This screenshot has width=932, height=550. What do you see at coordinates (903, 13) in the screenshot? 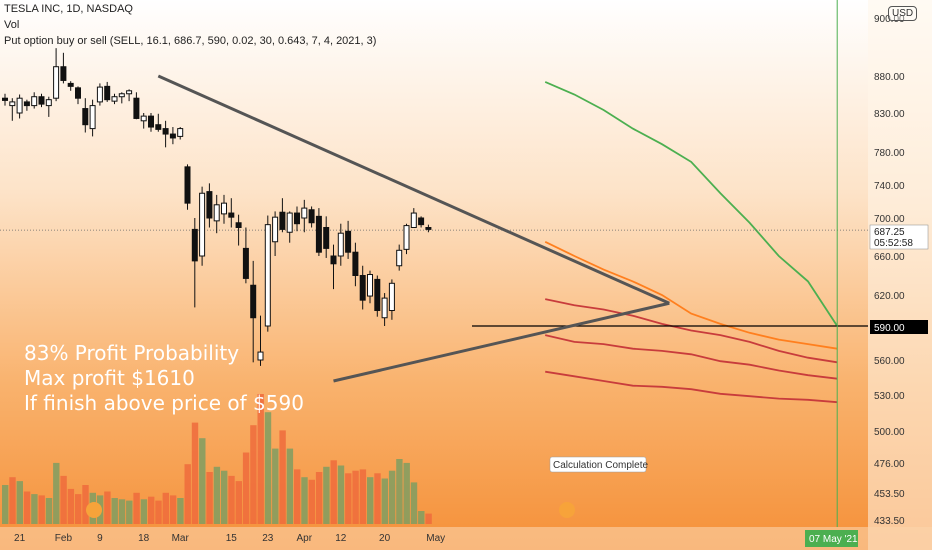
I see `currency-button: USD` at bounding box center [903, 13].